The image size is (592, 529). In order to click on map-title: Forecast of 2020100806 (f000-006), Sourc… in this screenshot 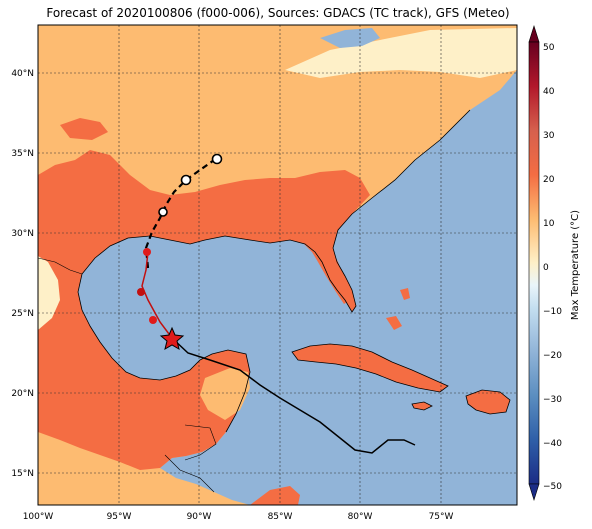, I will do `click(278, 13)`.